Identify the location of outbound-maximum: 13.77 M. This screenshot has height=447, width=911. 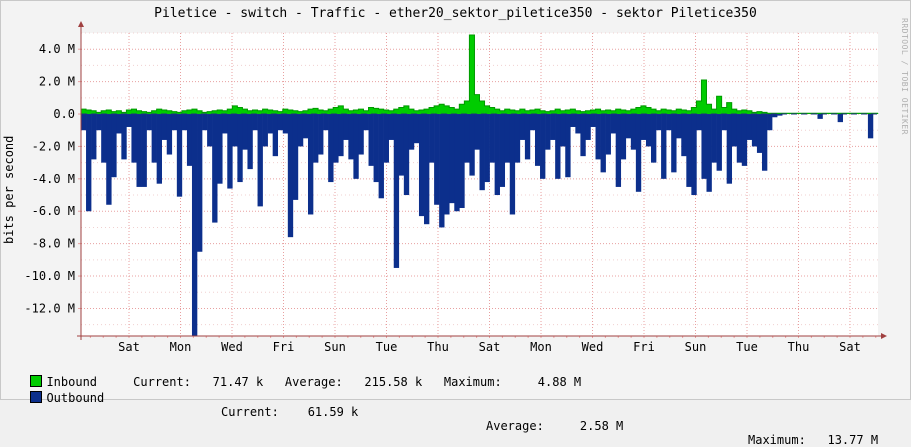
(853, 440).